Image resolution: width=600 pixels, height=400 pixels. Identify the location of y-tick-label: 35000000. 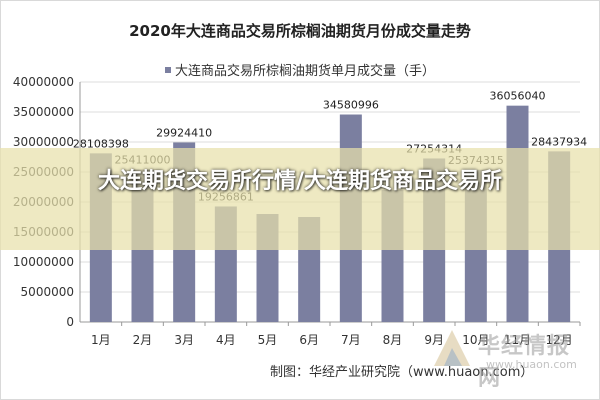
(43, 112).